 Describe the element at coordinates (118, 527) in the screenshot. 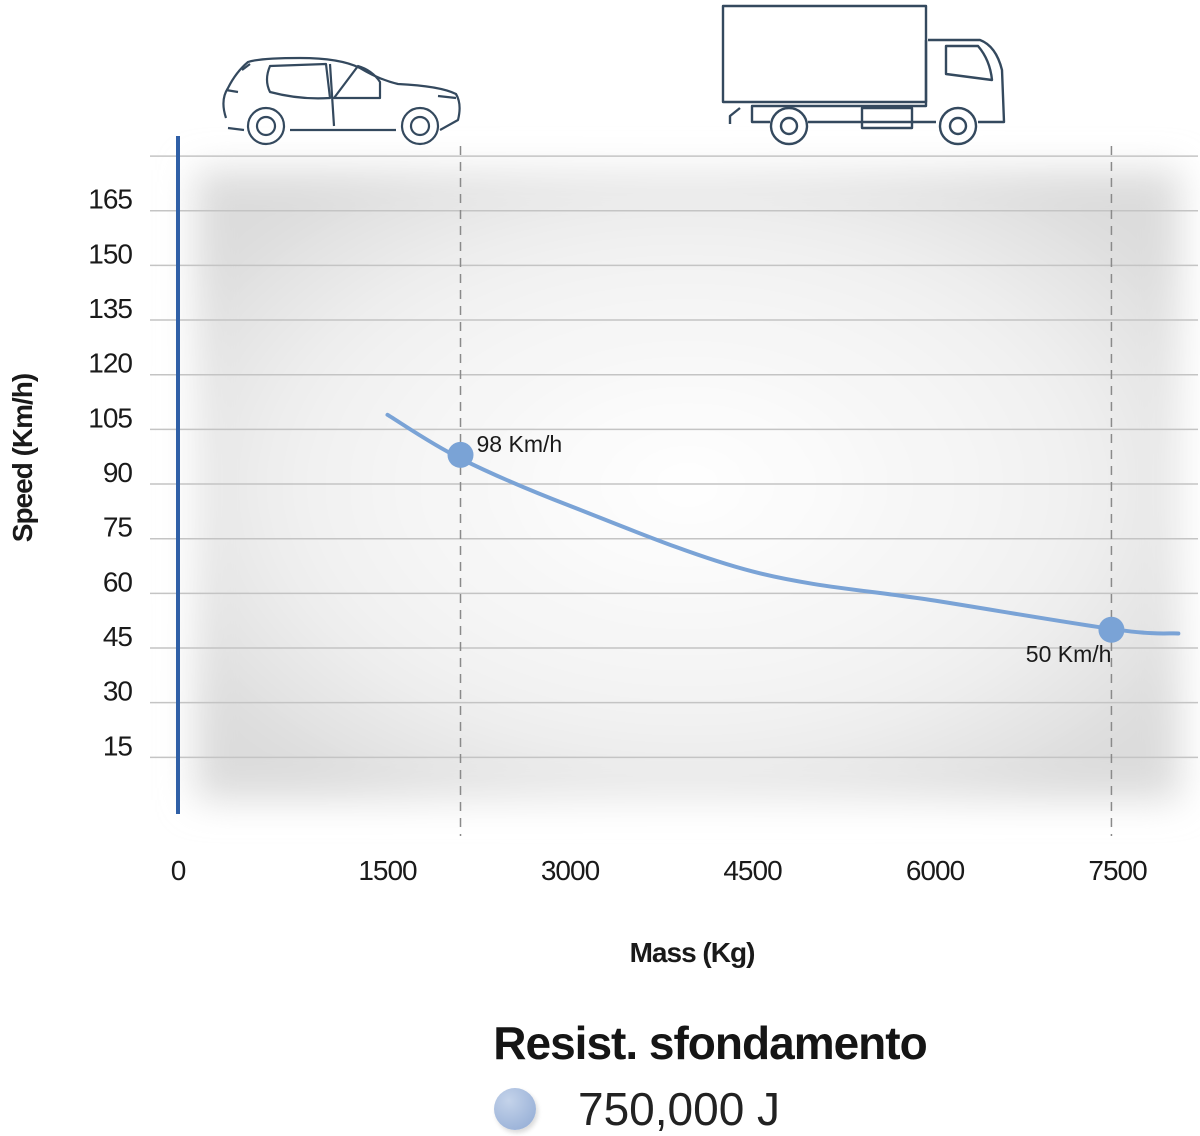

I see `y-tick-label: 75` at that location.